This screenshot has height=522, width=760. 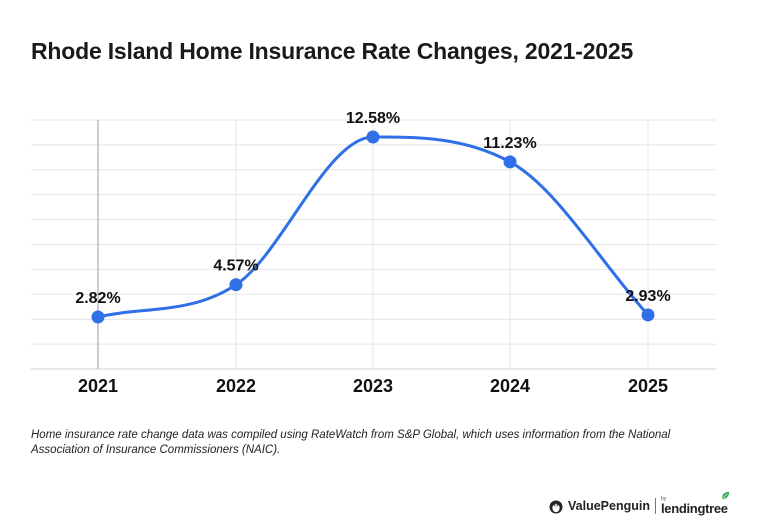 I want to click on data-point-2024, so click(x=510, y=162).